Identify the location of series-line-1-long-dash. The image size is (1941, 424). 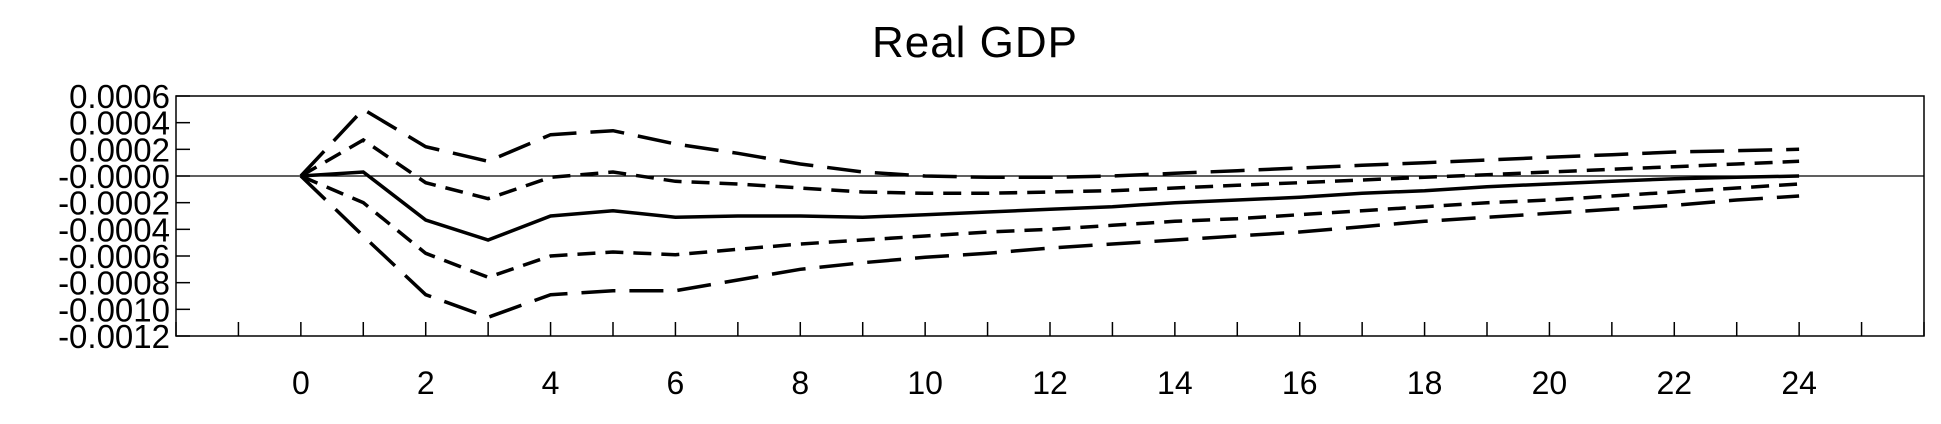
(1049, 143).